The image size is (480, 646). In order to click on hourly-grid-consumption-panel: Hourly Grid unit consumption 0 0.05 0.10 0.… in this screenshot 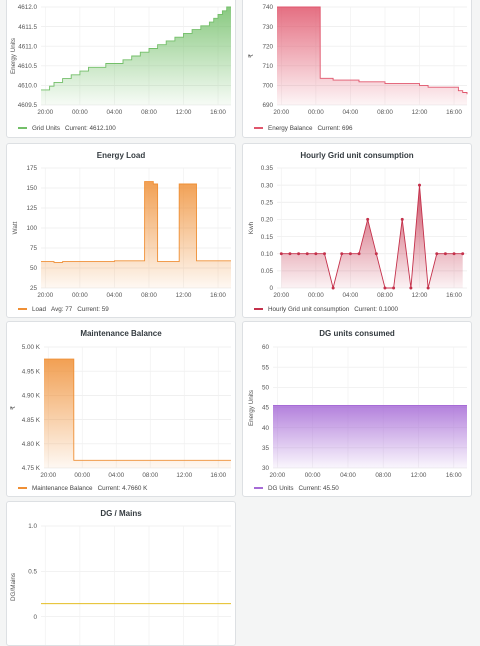, I will do `click(357, 230)`.